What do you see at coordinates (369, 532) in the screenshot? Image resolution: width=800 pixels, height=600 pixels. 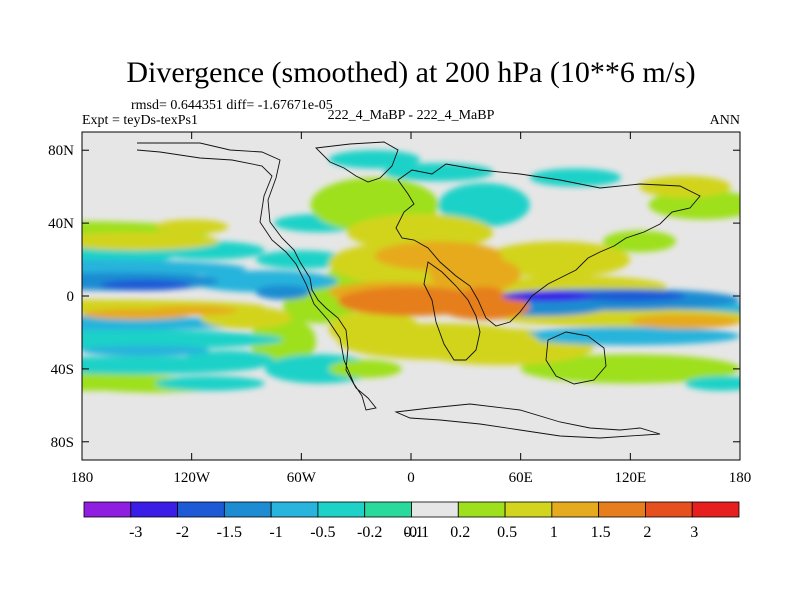 I see `colorbar-label: -0.2` at bounding box center [369, 532].